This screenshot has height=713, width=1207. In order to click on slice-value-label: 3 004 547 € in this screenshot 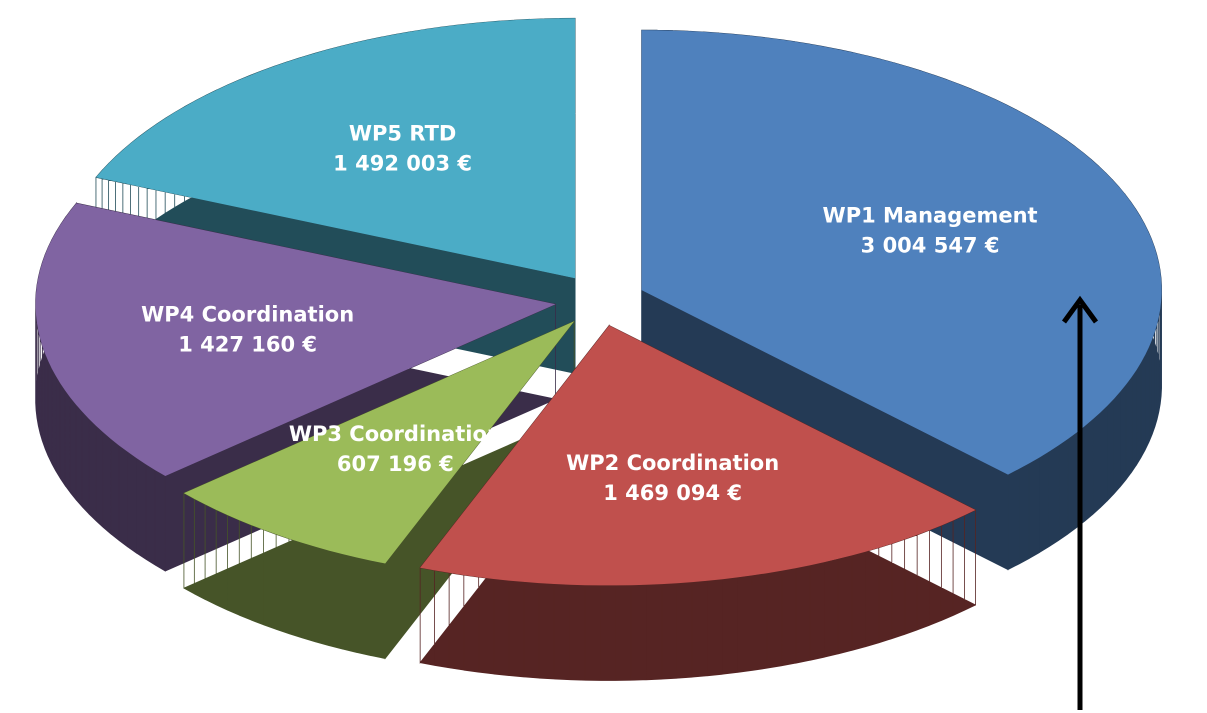, I will do `click(930, 246)`.